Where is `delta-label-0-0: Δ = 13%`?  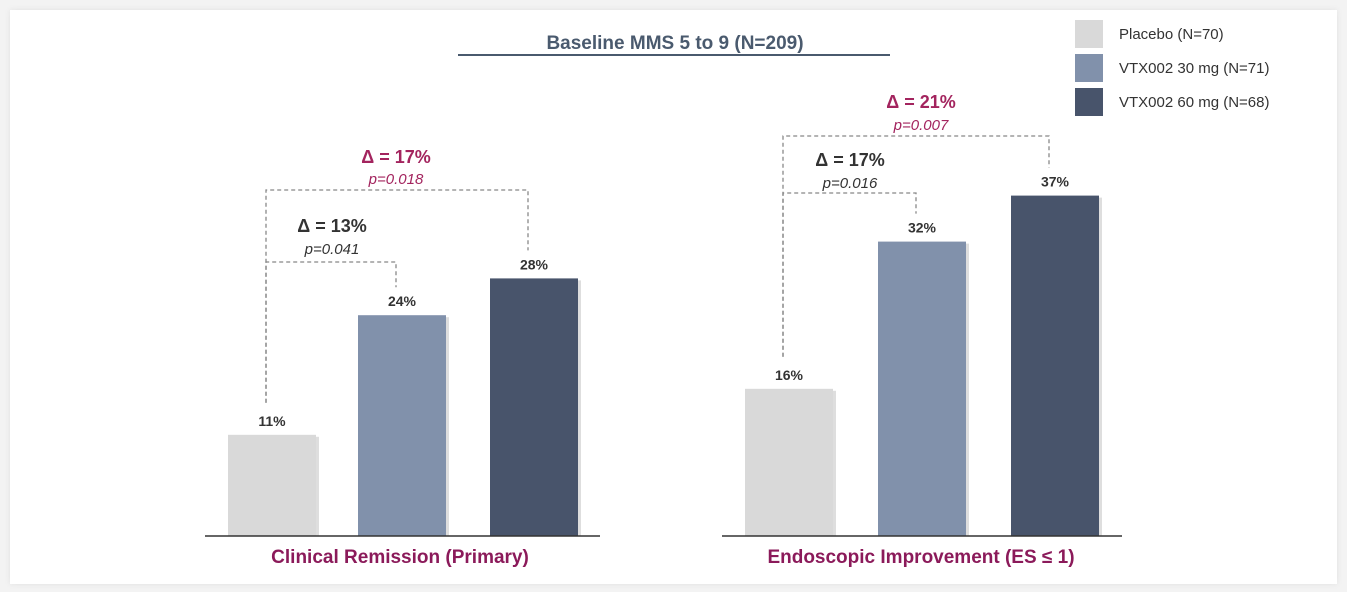 delta-label-0-0: Δ = 13% is located at coordinates (331, 226).